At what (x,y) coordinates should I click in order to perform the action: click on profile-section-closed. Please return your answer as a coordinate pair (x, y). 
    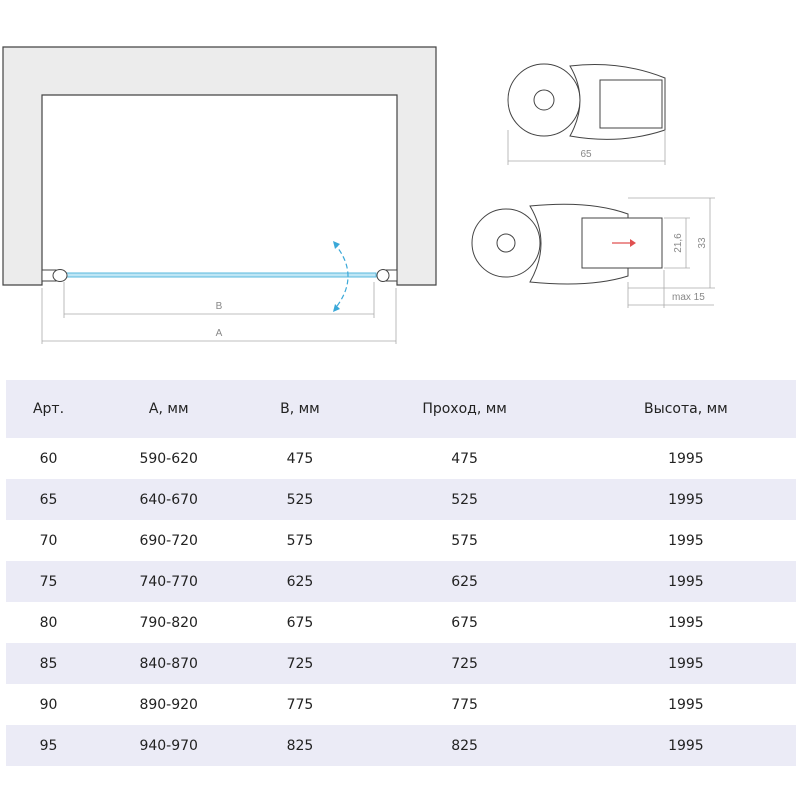
    Looking at the image, I should click on (586, 101).